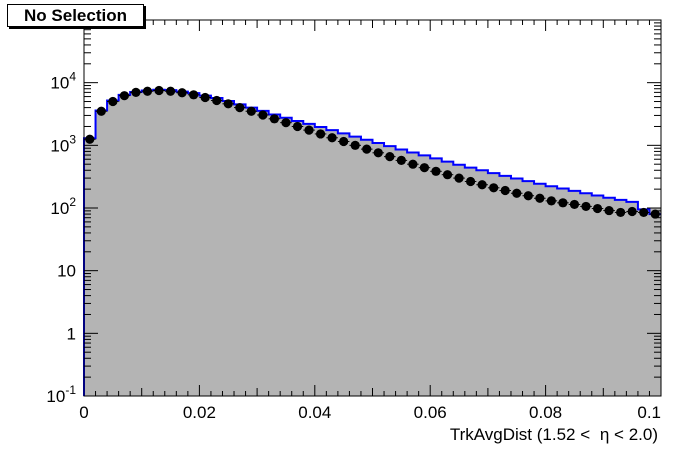 Image resolution: width=696 pixels, height=472 pixels. What do you see at coordinates (314, 412) in the screenshot?
I see `x-tick-label: 0.04` at bounding box center [314, 412].